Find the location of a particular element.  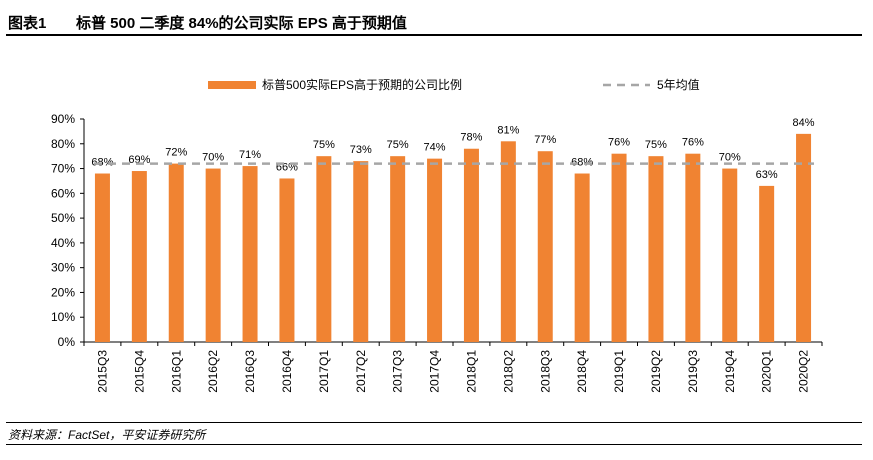

figure-title: 图表1 标普 500 二季度 84%的公司实际 EPS 高于预期值 is located at coordinates (207, 22).